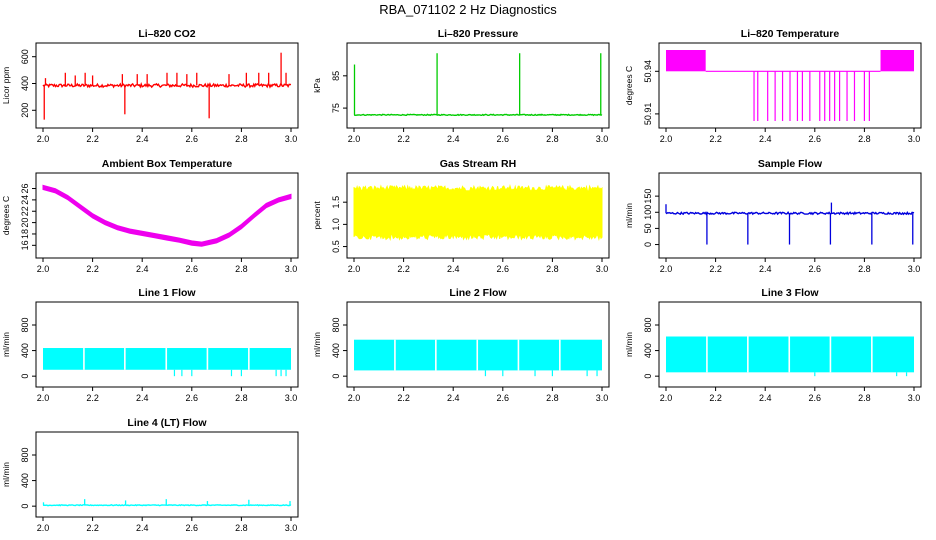 This screenshot has height=540, width=936. I want to click on y-tick-label: 100, so click(648, 212).